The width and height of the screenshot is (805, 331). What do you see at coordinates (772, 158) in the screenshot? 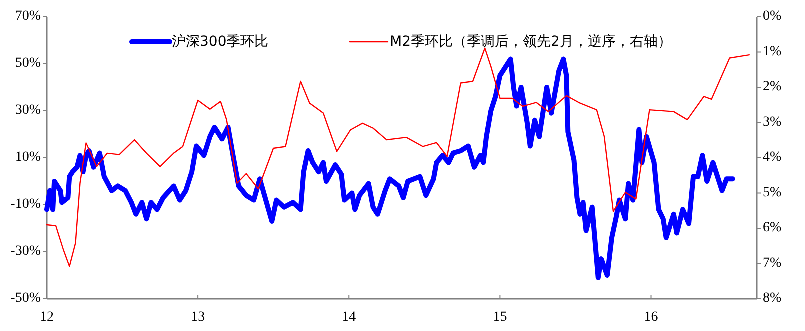
I see `y2-tick-label: 4%` at bounding box center [772, 158].